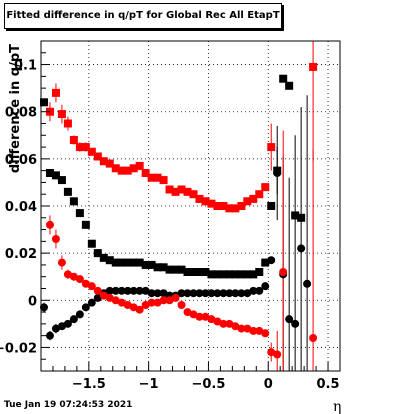 The width and height of the screenshot is (400, 414). I want to click on x-tick-label: 0.5, so click(328, 384).